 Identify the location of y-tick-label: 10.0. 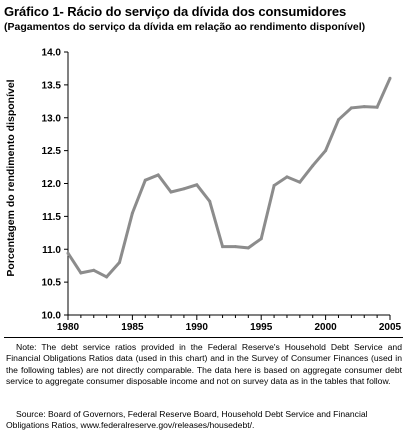
(52, 316).